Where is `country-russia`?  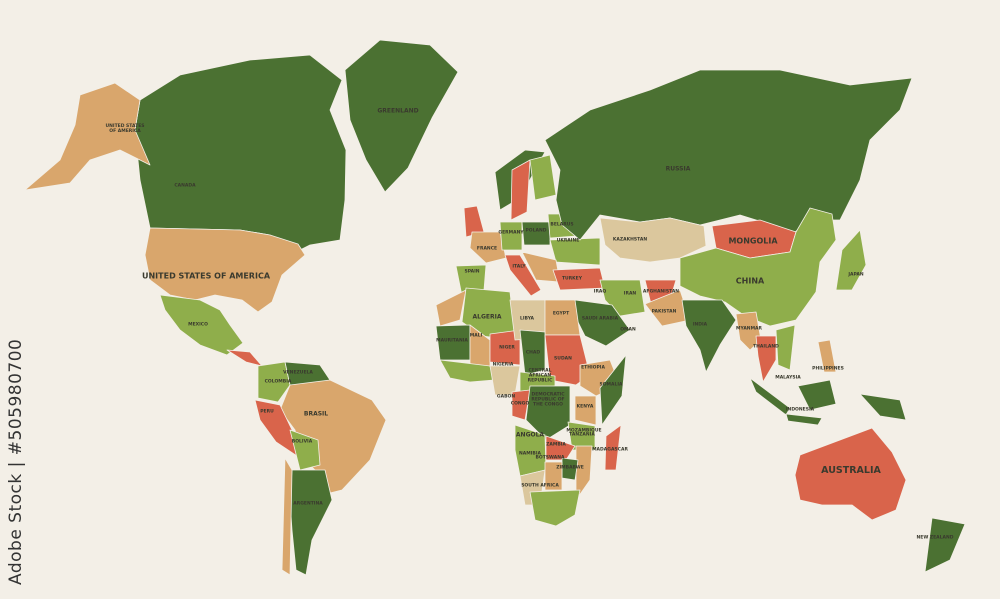 country-russia is located at coordinates (728, 155).